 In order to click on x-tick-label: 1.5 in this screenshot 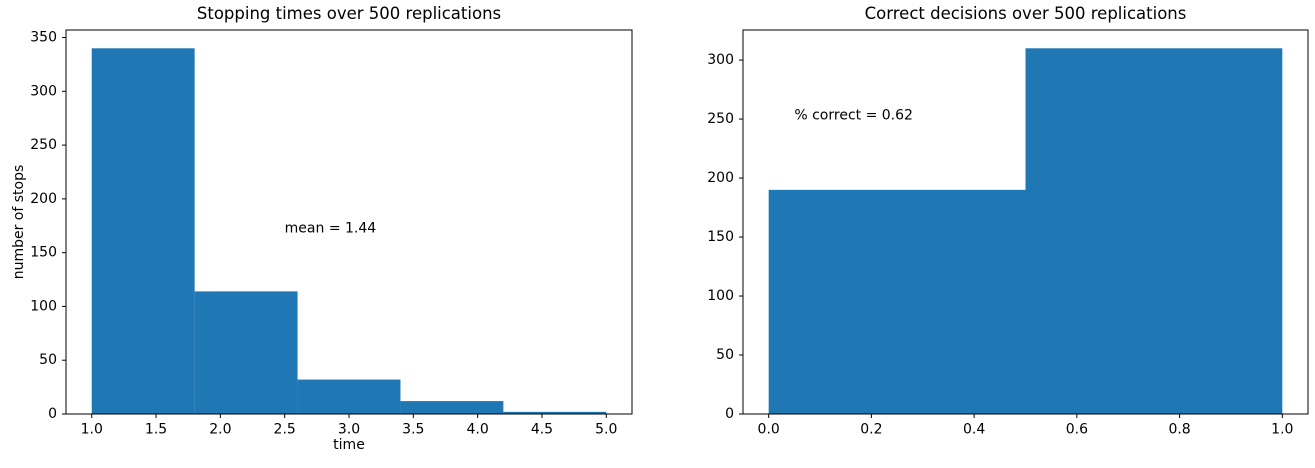, I will do `click(156, 430)`.